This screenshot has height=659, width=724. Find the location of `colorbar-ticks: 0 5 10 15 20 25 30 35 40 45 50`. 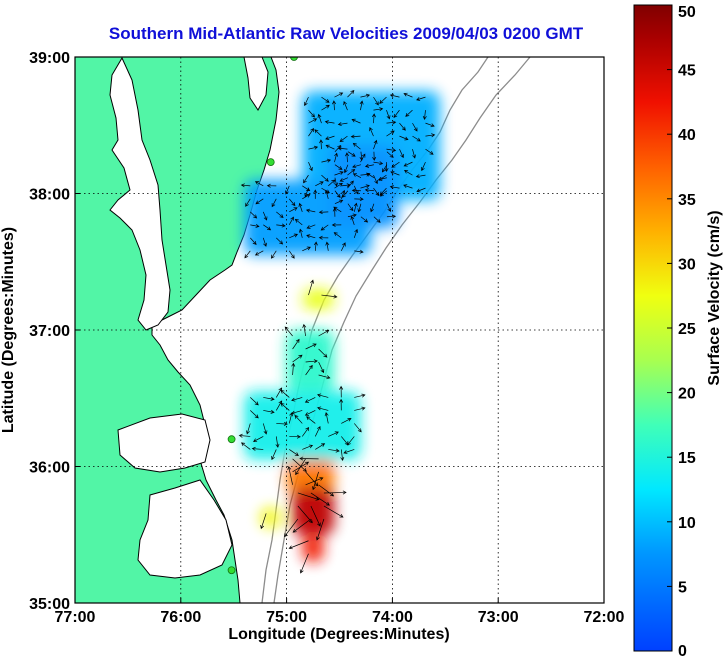

colorbar-ticks: 0 5 10 15 20 25 30 35 40 45 50 is located at coordinates (681, 331).